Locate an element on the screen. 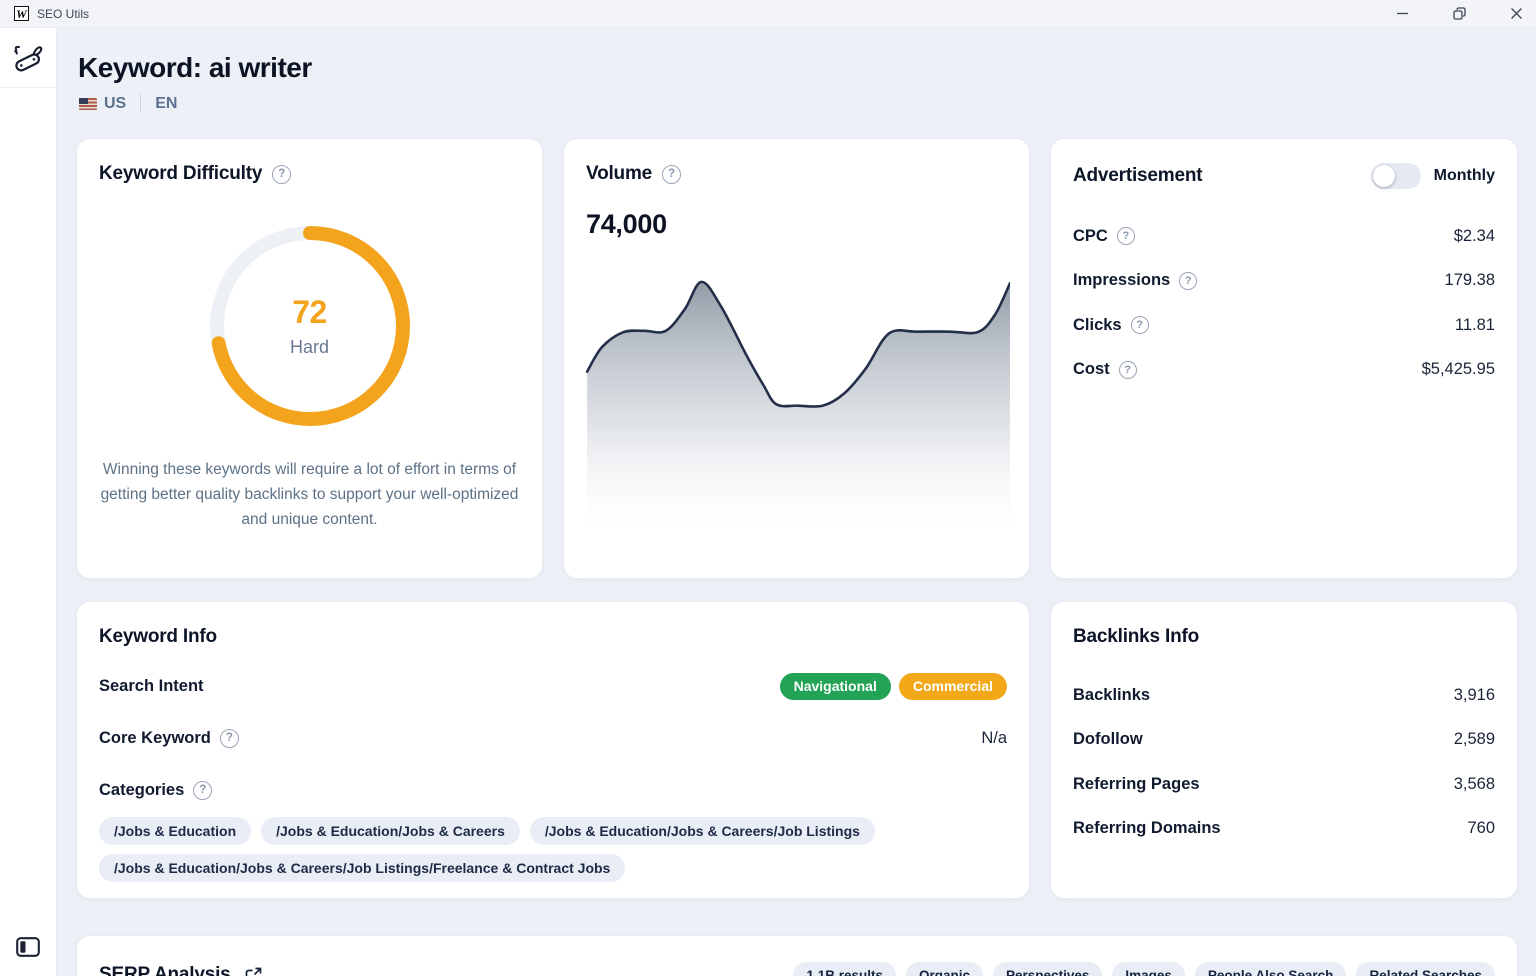 This screenshot has height=976, width=1536. stat-value: 2,589 is located at coordinates (1474, 739).